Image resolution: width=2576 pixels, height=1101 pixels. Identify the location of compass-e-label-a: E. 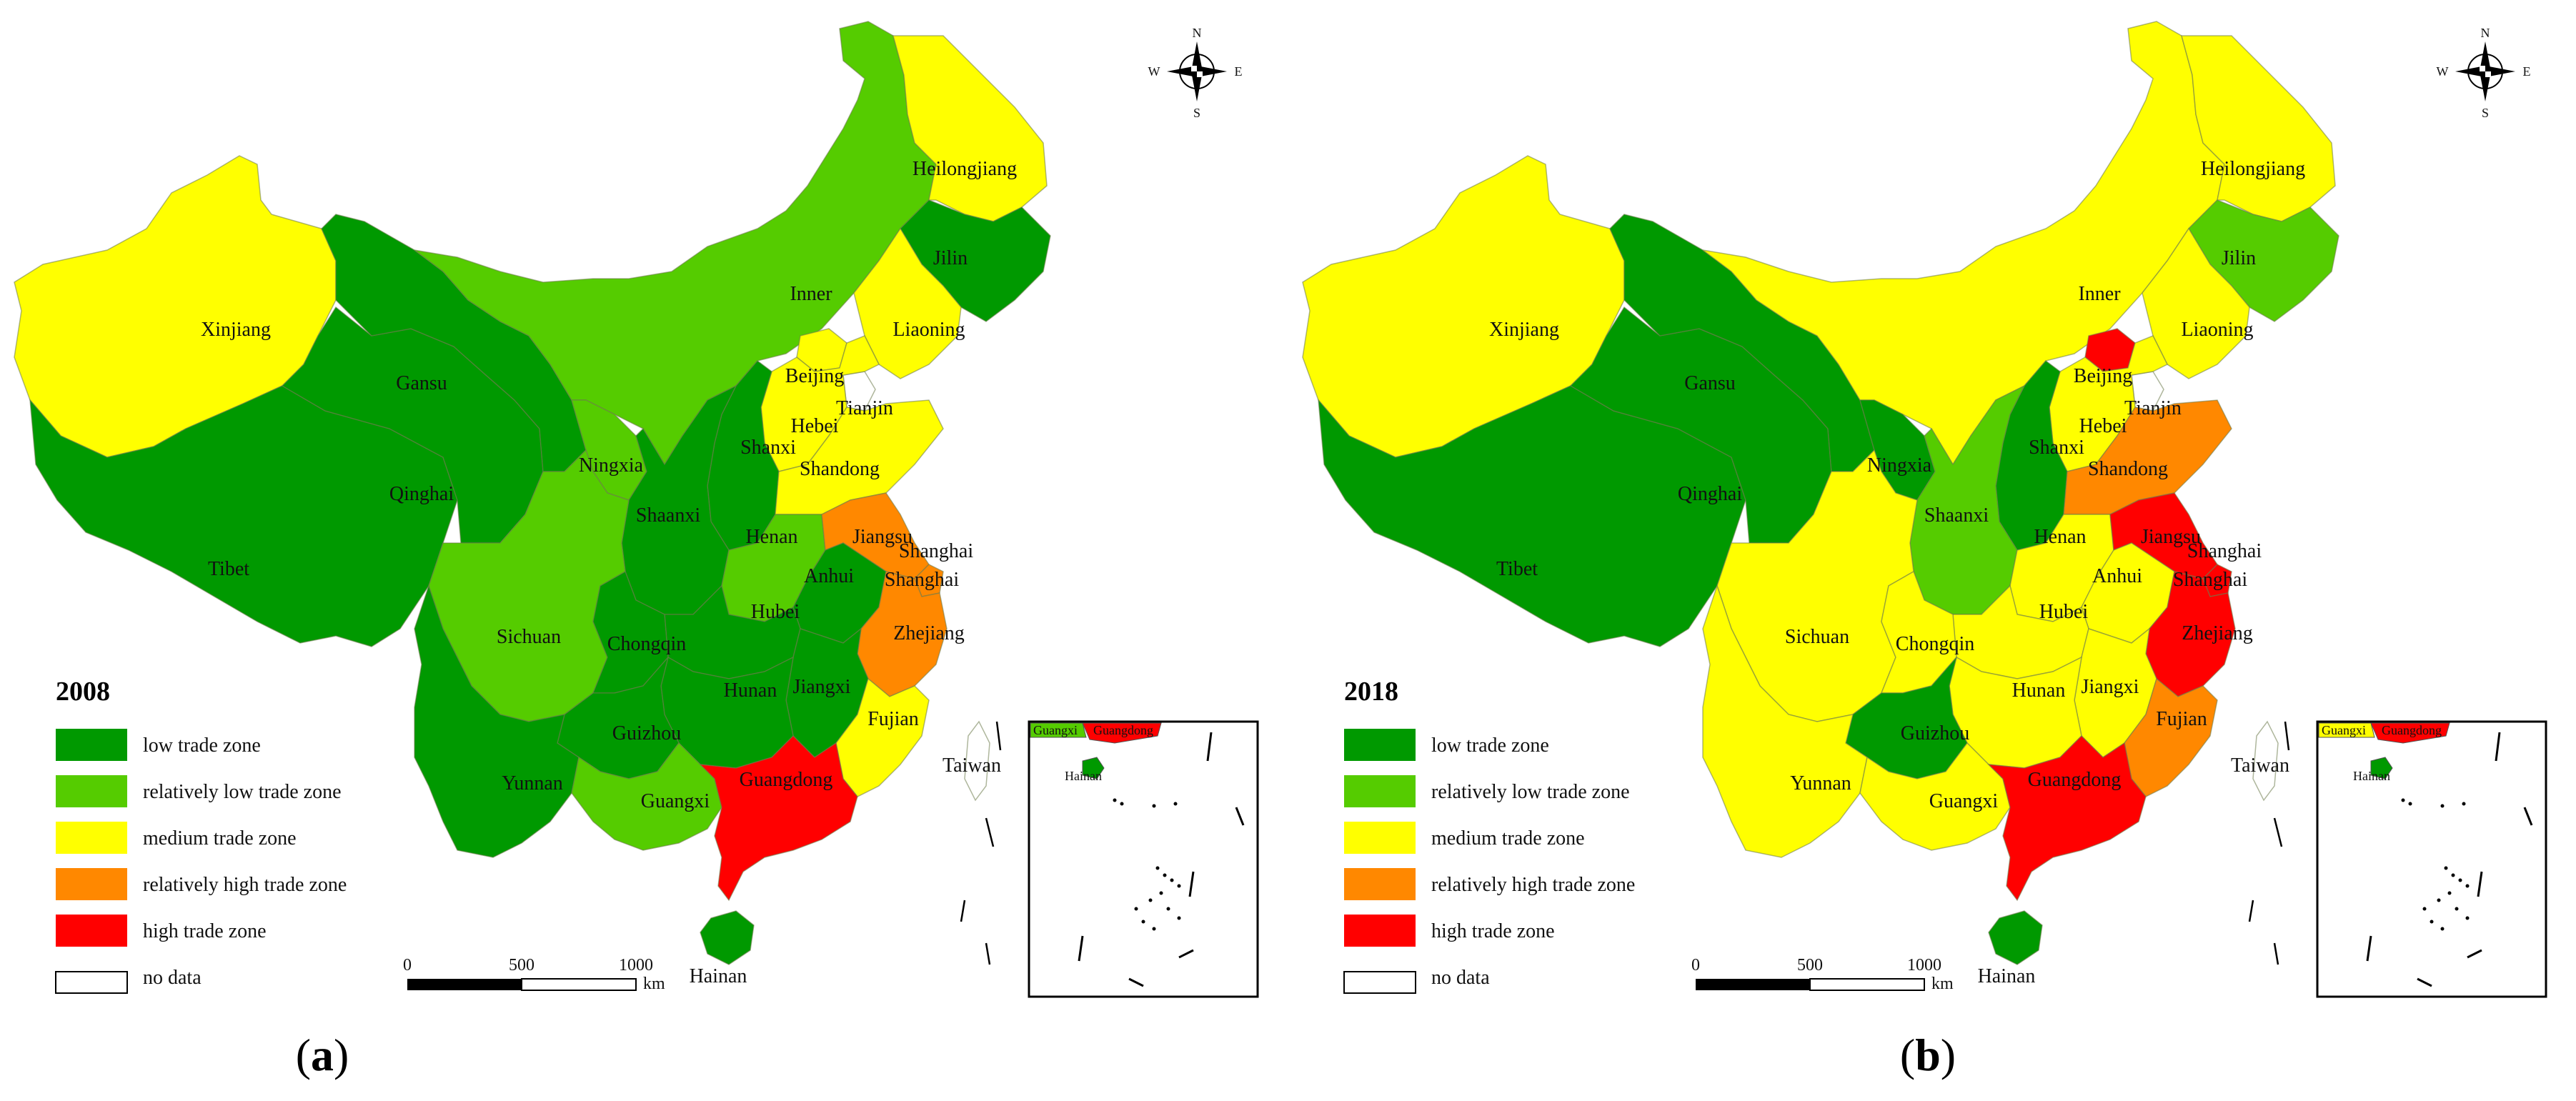
(1239, 71).